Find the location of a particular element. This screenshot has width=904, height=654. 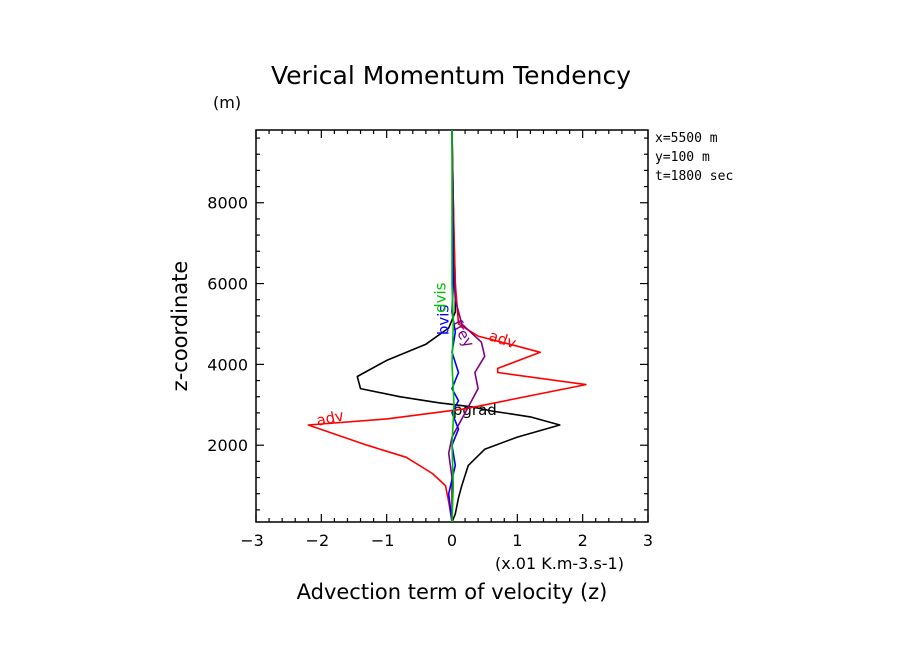

x-axis-label: Advection term of velocity (z) is located at coordinates (452, 592).